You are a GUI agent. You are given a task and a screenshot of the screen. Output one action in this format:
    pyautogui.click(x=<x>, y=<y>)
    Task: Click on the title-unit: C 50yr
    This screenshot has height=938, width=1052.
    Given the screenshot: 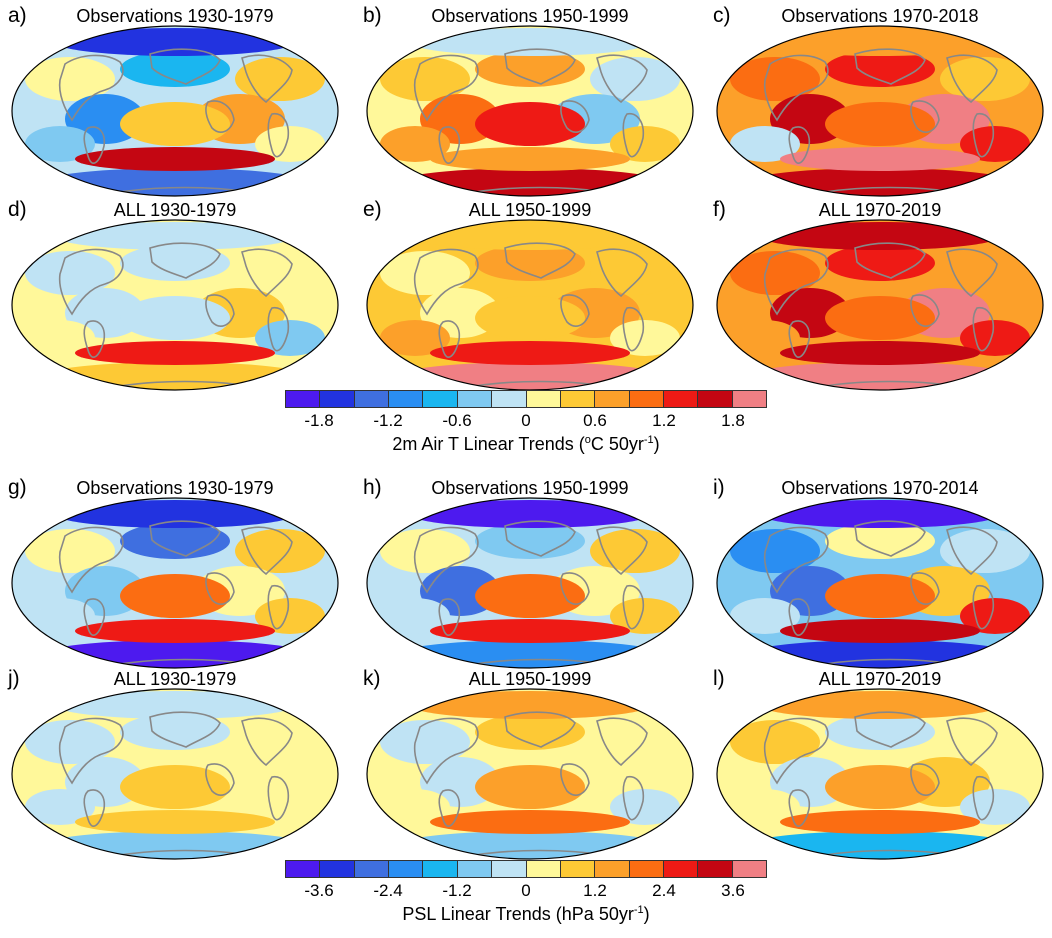 What is the action you would take?
    pyautogui.click(x=617, y=444)
    